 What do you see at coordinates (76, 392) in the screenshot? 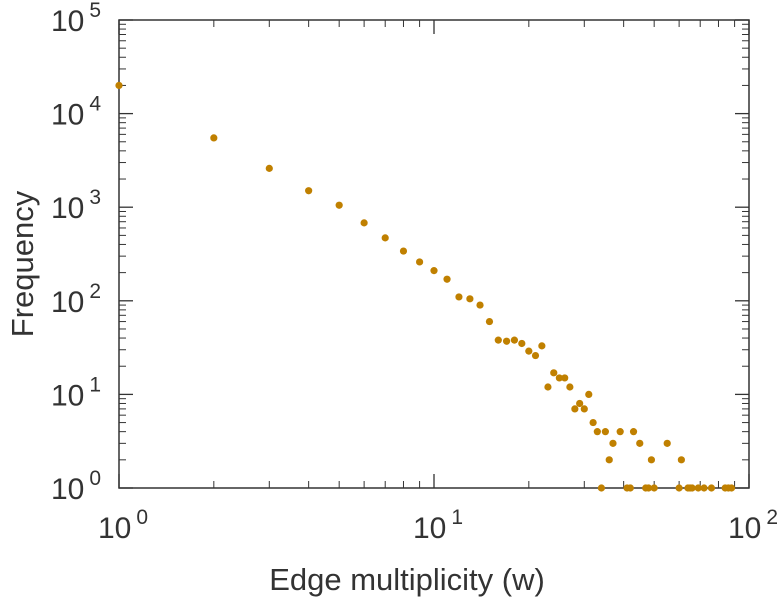
I see `y-tick-label: 10 1` at bounding box center [76, 392].